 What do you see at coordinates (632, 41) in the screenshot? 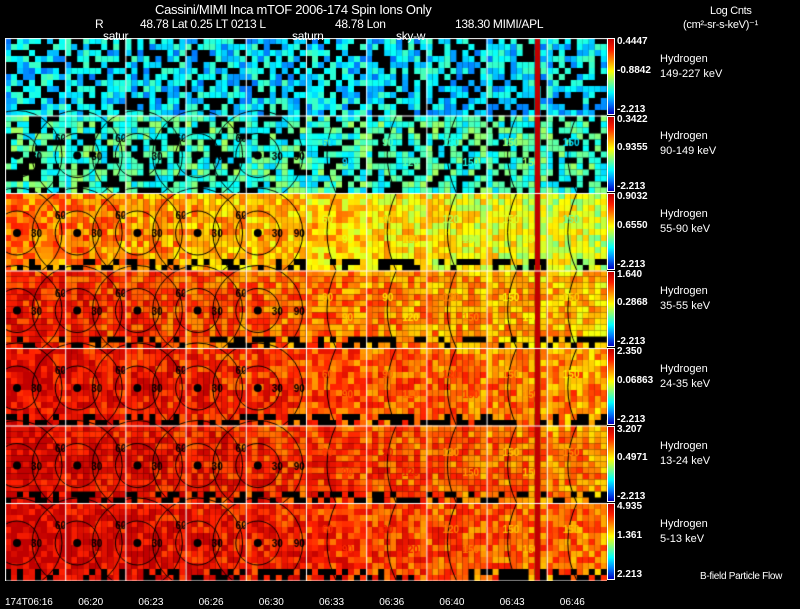
I see `colorbar-max: 0.4447` at bounding box center [632, 41].